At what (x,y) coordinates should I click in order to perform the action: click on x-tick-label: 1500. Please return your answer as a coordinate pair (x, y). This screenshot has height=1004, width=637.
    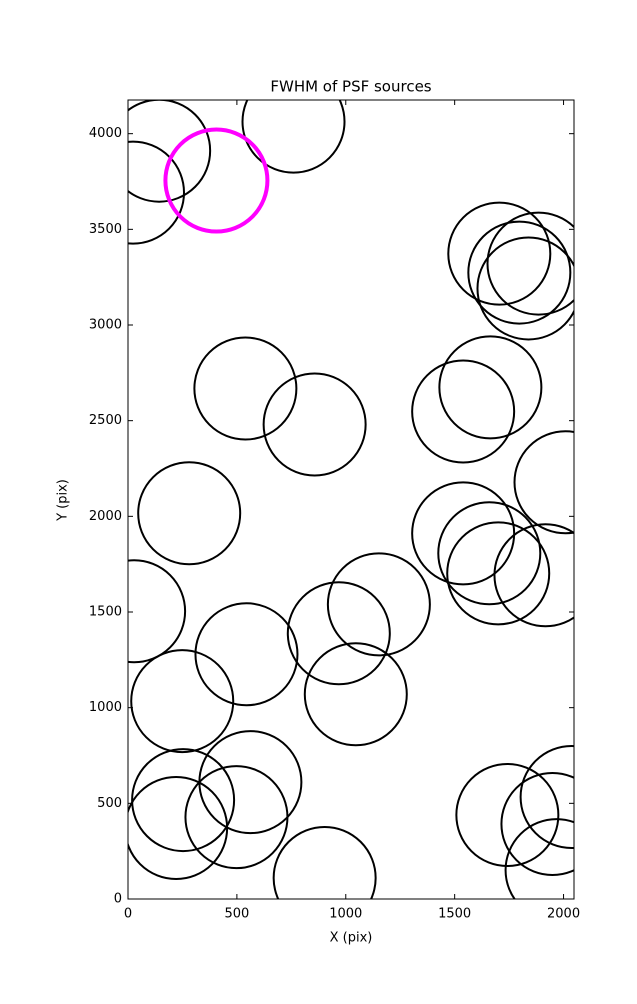
    Looking at the image, I should click on (454, 914).